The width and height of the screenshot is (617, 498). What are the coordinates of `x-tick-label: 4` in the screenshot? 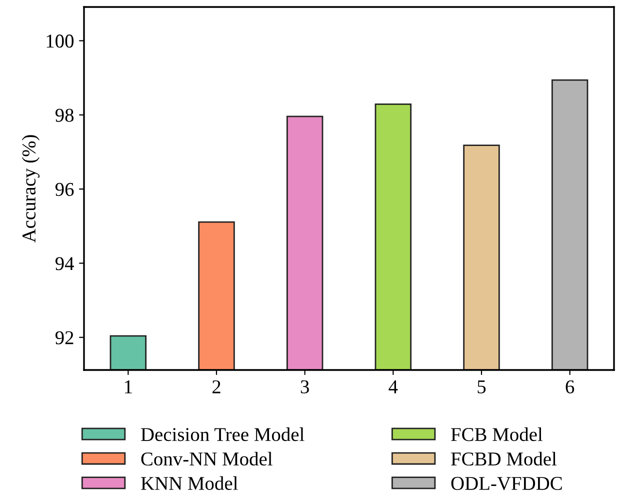 It's located at (393, 387).